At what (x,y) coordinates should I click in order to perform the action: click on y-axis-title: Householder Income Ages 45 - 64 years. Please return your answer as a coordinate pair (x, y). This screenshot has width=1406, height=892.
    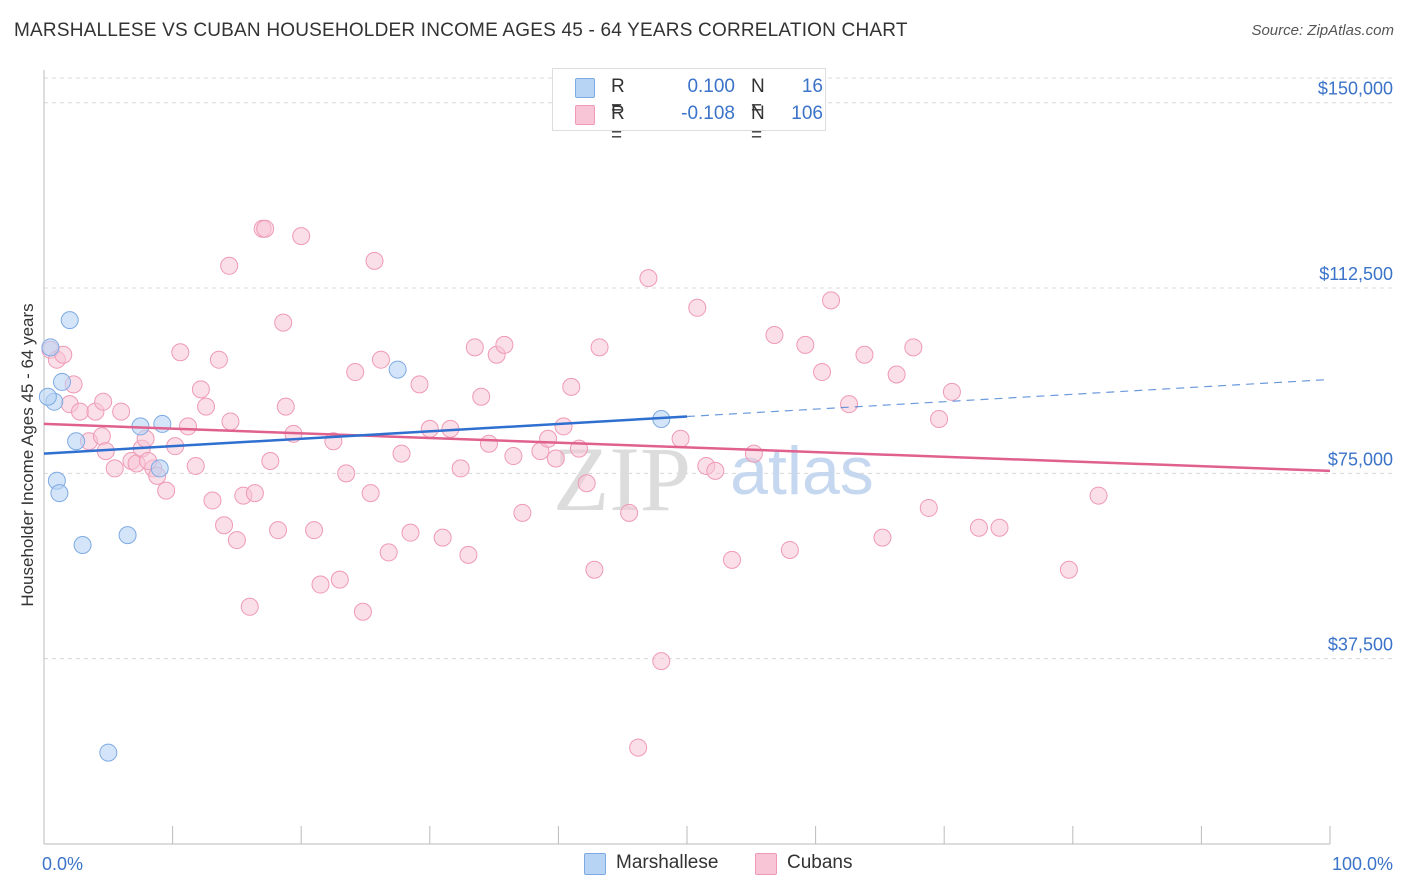
    Looking at the image, I should click on (27, 455).